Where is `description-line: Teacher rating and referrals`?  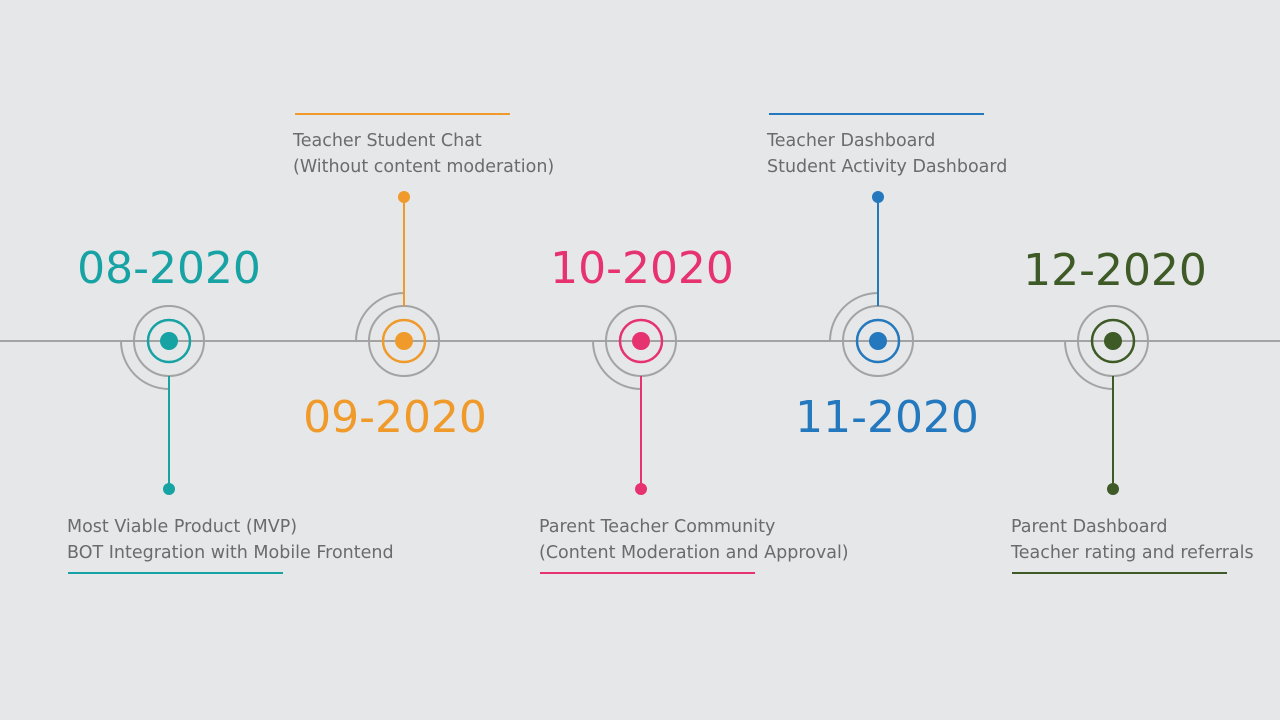
description-line: Teacher rating and referrals is located at coordinates (1132, 553).